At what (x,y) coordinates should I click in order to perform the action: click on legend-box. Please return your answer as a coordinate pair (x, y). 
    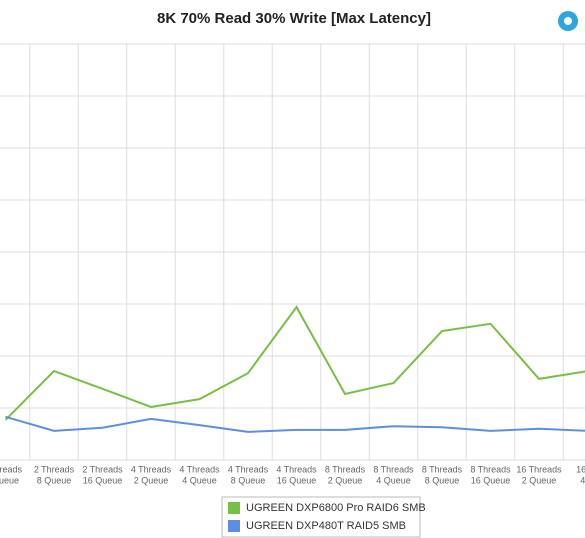
    Looking at the image, I should click on (321, 517).